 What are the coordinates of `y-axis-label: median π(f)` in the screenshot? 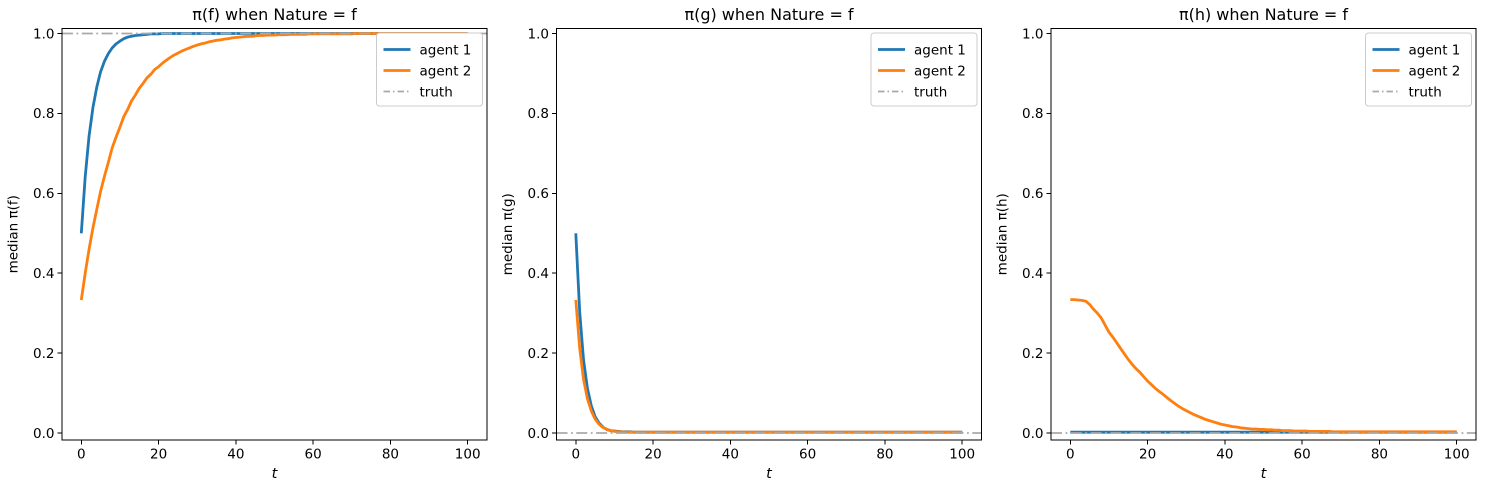 It's located at (14, 234).